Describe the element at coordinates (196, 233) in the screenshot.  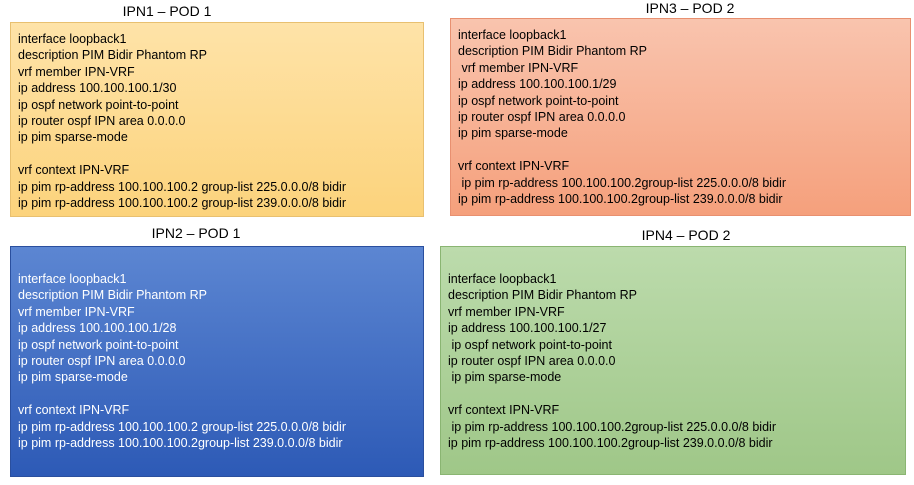
I see `panel-title: IPN2 – POD 1` at that location.